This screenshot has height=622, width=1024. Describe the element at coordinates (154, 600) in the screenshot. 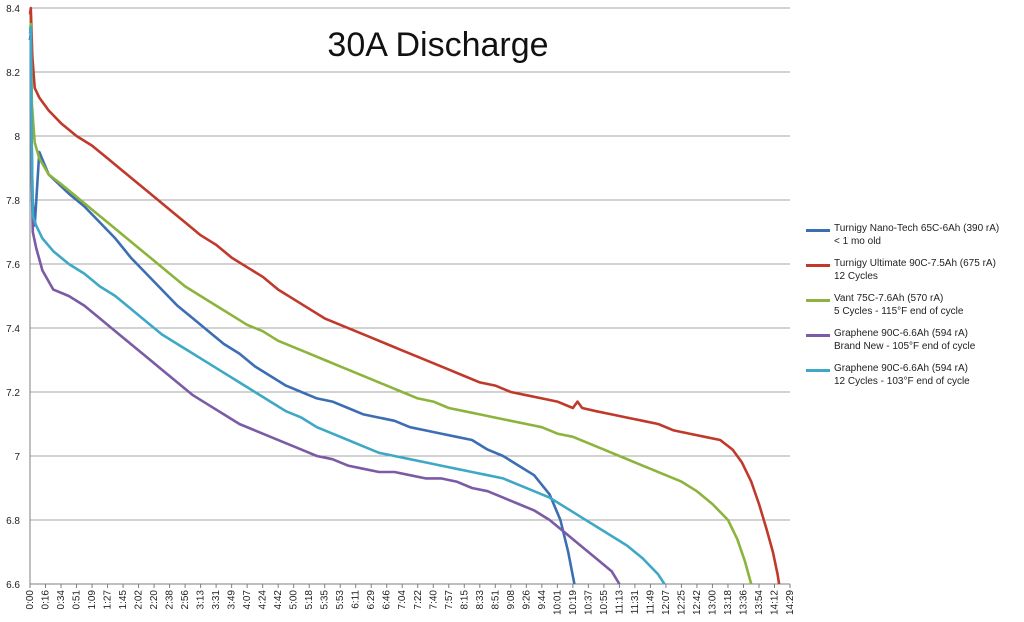

I see `x-tick-label: 2:20` at that location.